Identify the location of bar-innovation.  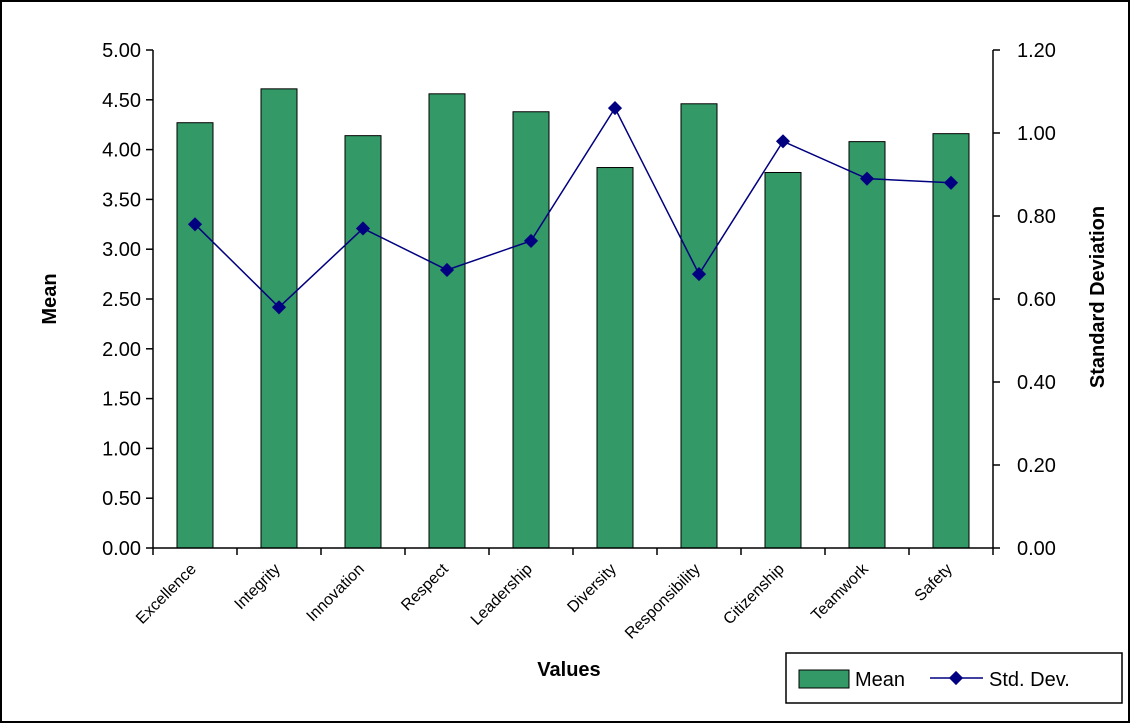
(363, 342).